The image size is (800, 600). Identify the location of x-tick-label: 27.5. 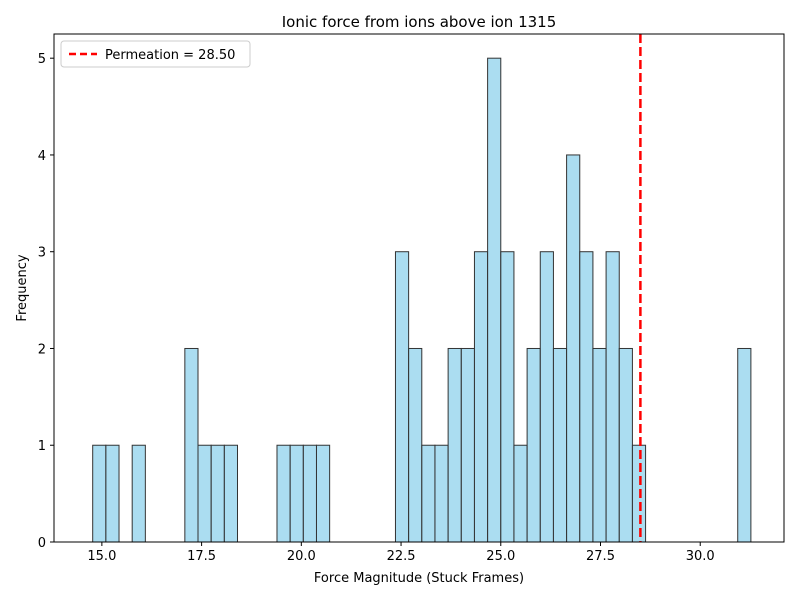
(600, 556).